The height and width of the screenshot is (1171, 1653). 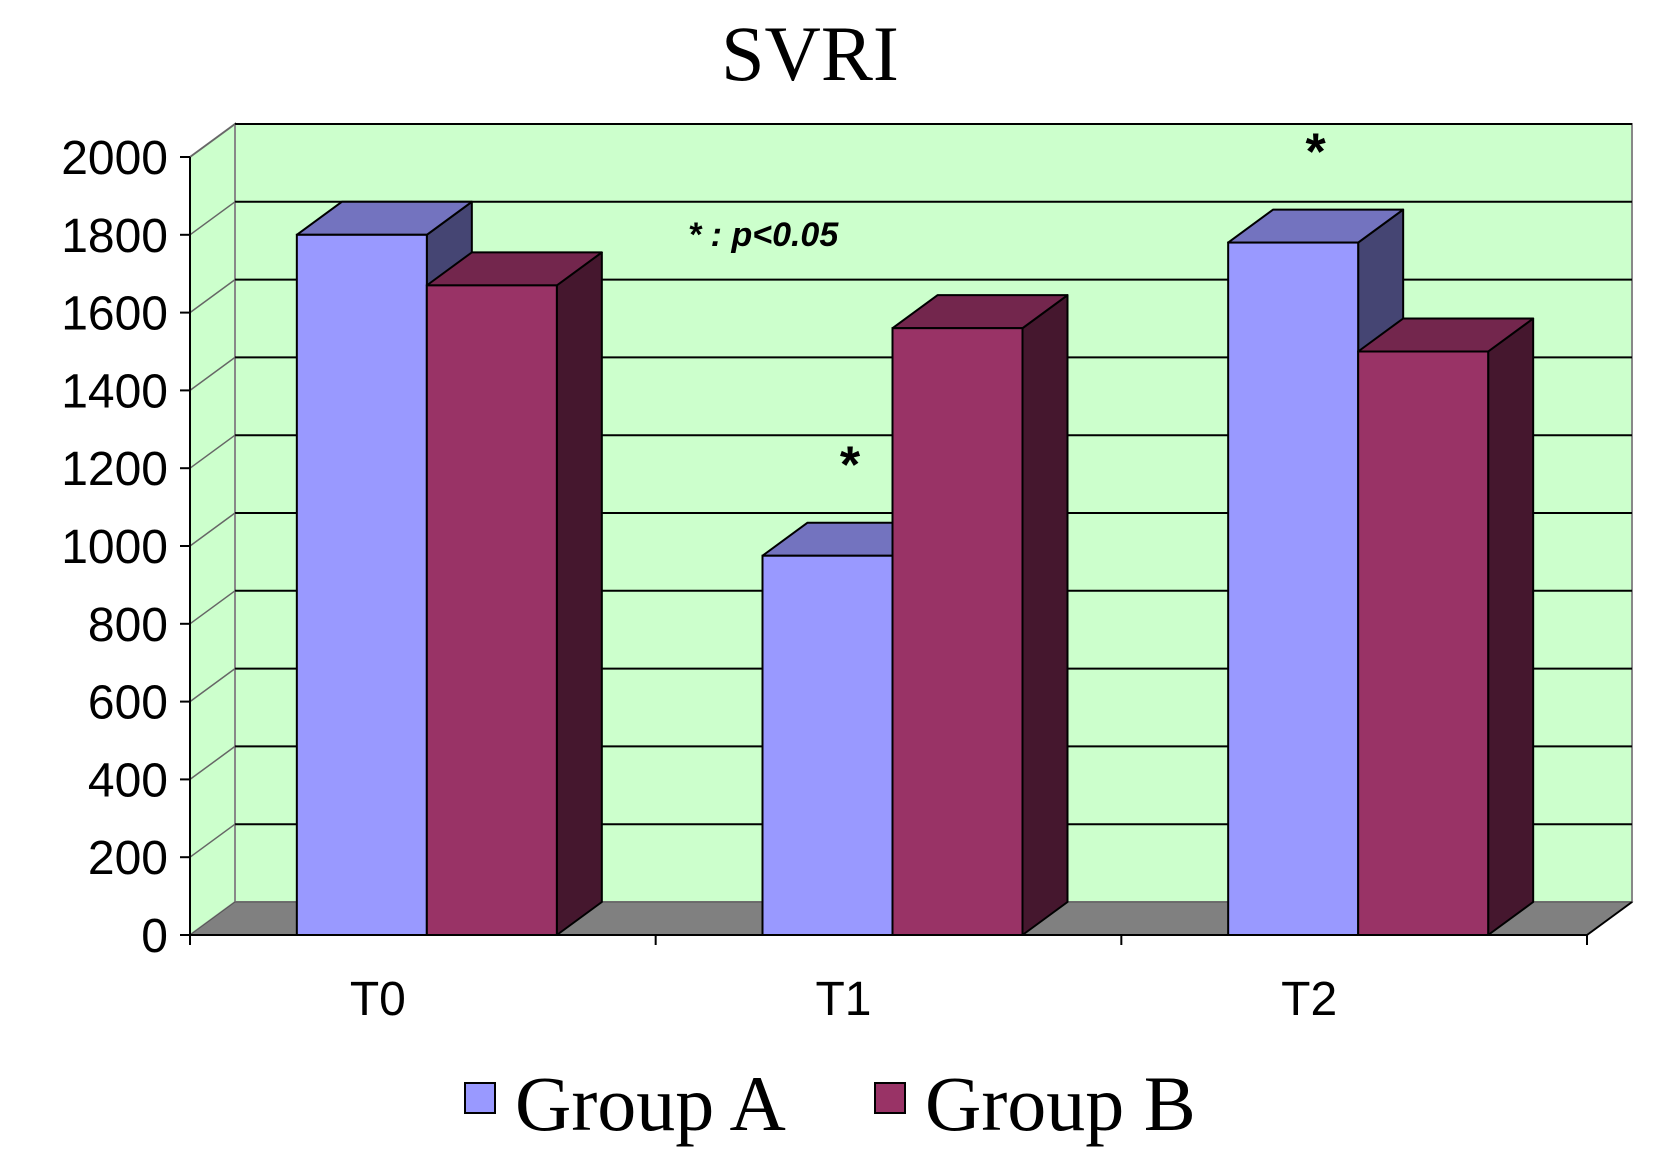 I want to click on y-tick-label: 400, so click(x=128, y=780).